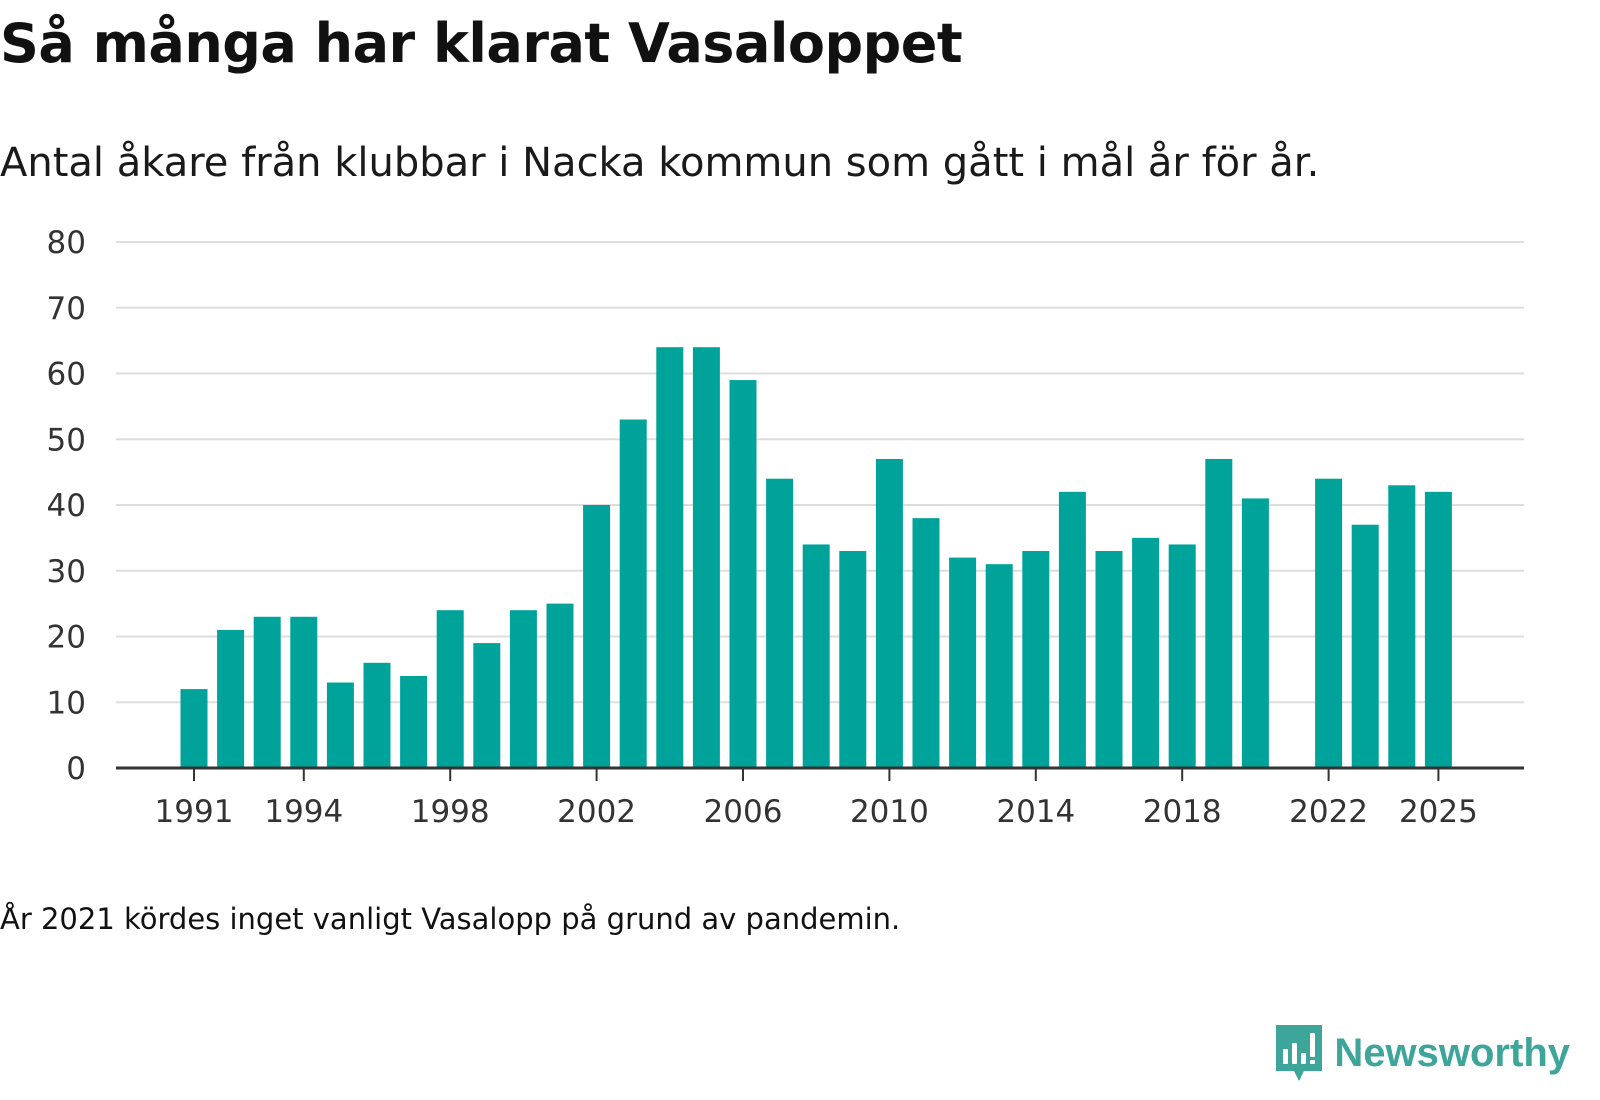  I want to click on y-tick-label: 60, so click(66, 375).